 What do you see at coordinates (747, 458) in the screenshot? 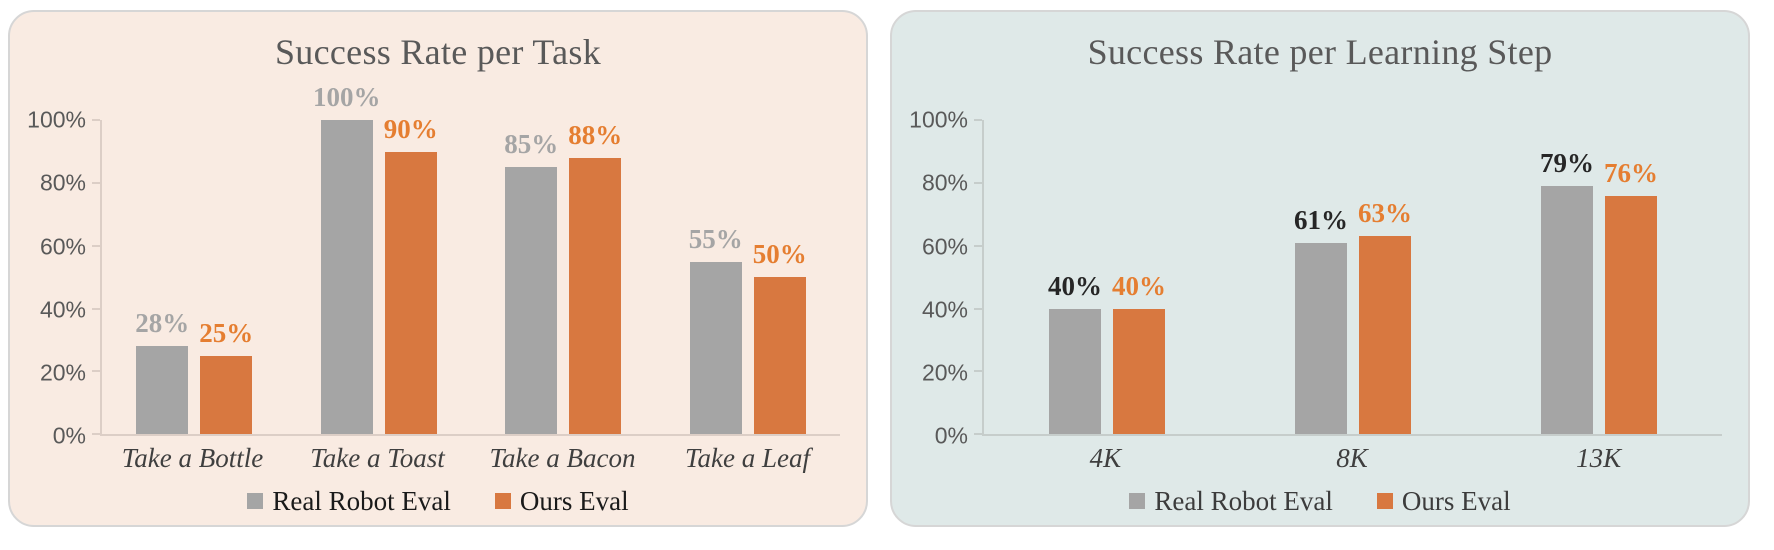
I see `x-axis-category-label: Take a Leaf` at bounding box center [747, 458].